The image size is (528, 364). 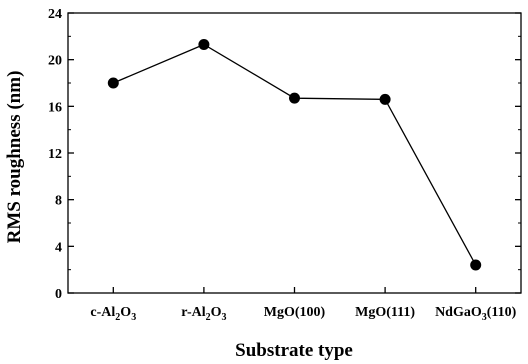 I want to click on x-tick-label: r-Al2O3, so click(x=203, y=314).